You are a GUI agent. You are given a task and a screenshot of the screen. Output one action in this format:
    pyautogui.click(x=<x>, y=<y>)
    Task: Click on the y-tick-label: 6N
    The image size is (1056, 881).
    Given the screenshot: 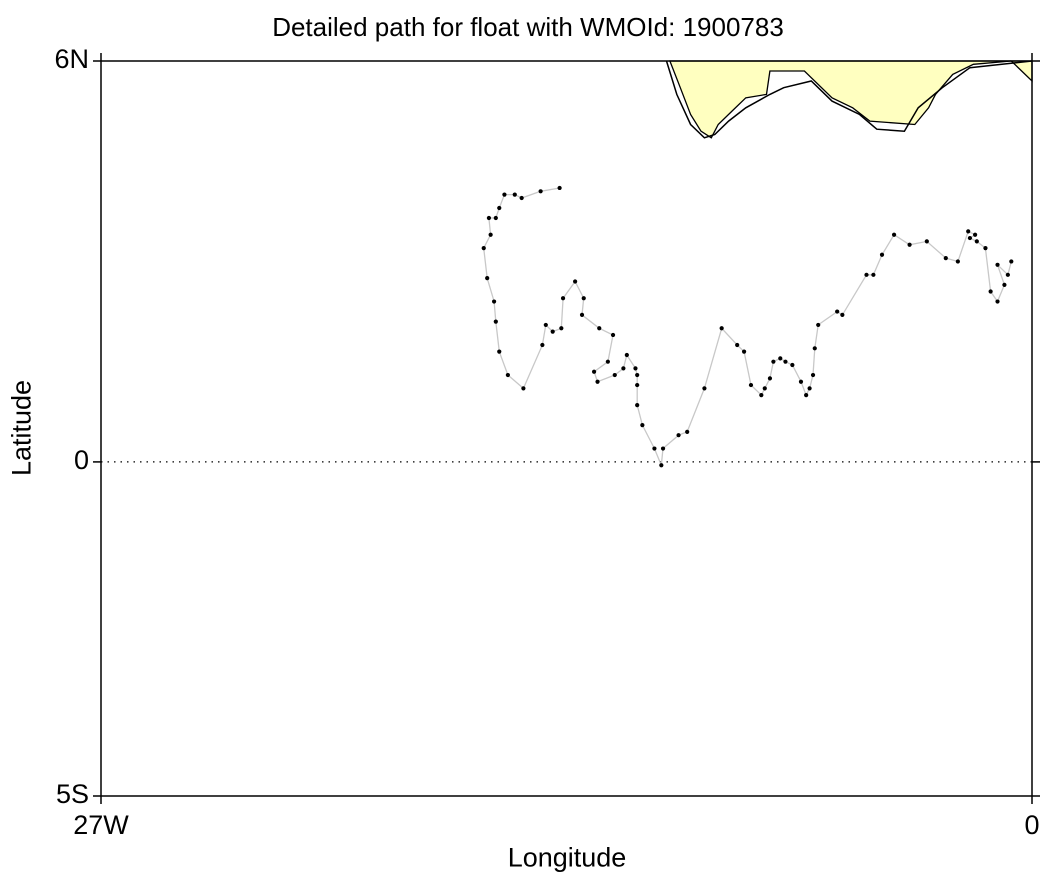 What is the action you would take?
    pyautogui.click(x=71, y=59)
    